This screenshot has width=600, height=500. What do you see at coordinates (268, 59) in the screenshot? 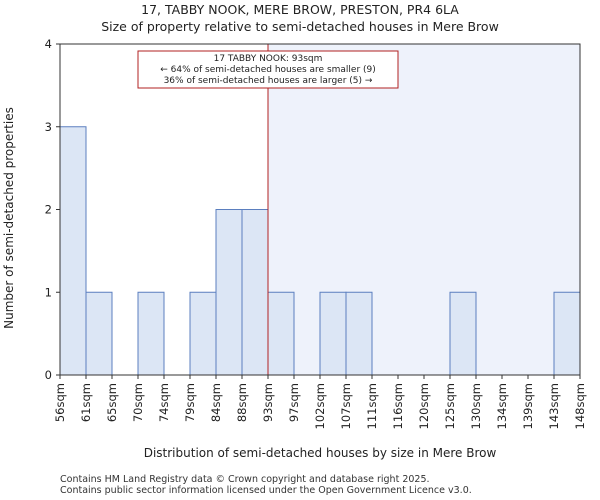
I see `annotation-line-1: 17 TABBY NOOK: 93sqm` at bounding box center [268, 59].